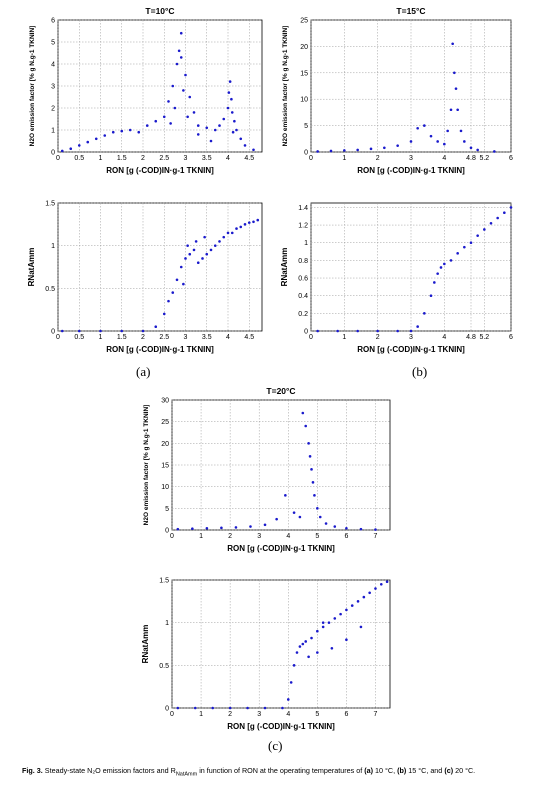 The height and width of the screenshot is (790, 554). What do you see at coordinates (317, 714) in the screenshot?
I see `x-tick-label: 5` at bounding box center [317, 714].